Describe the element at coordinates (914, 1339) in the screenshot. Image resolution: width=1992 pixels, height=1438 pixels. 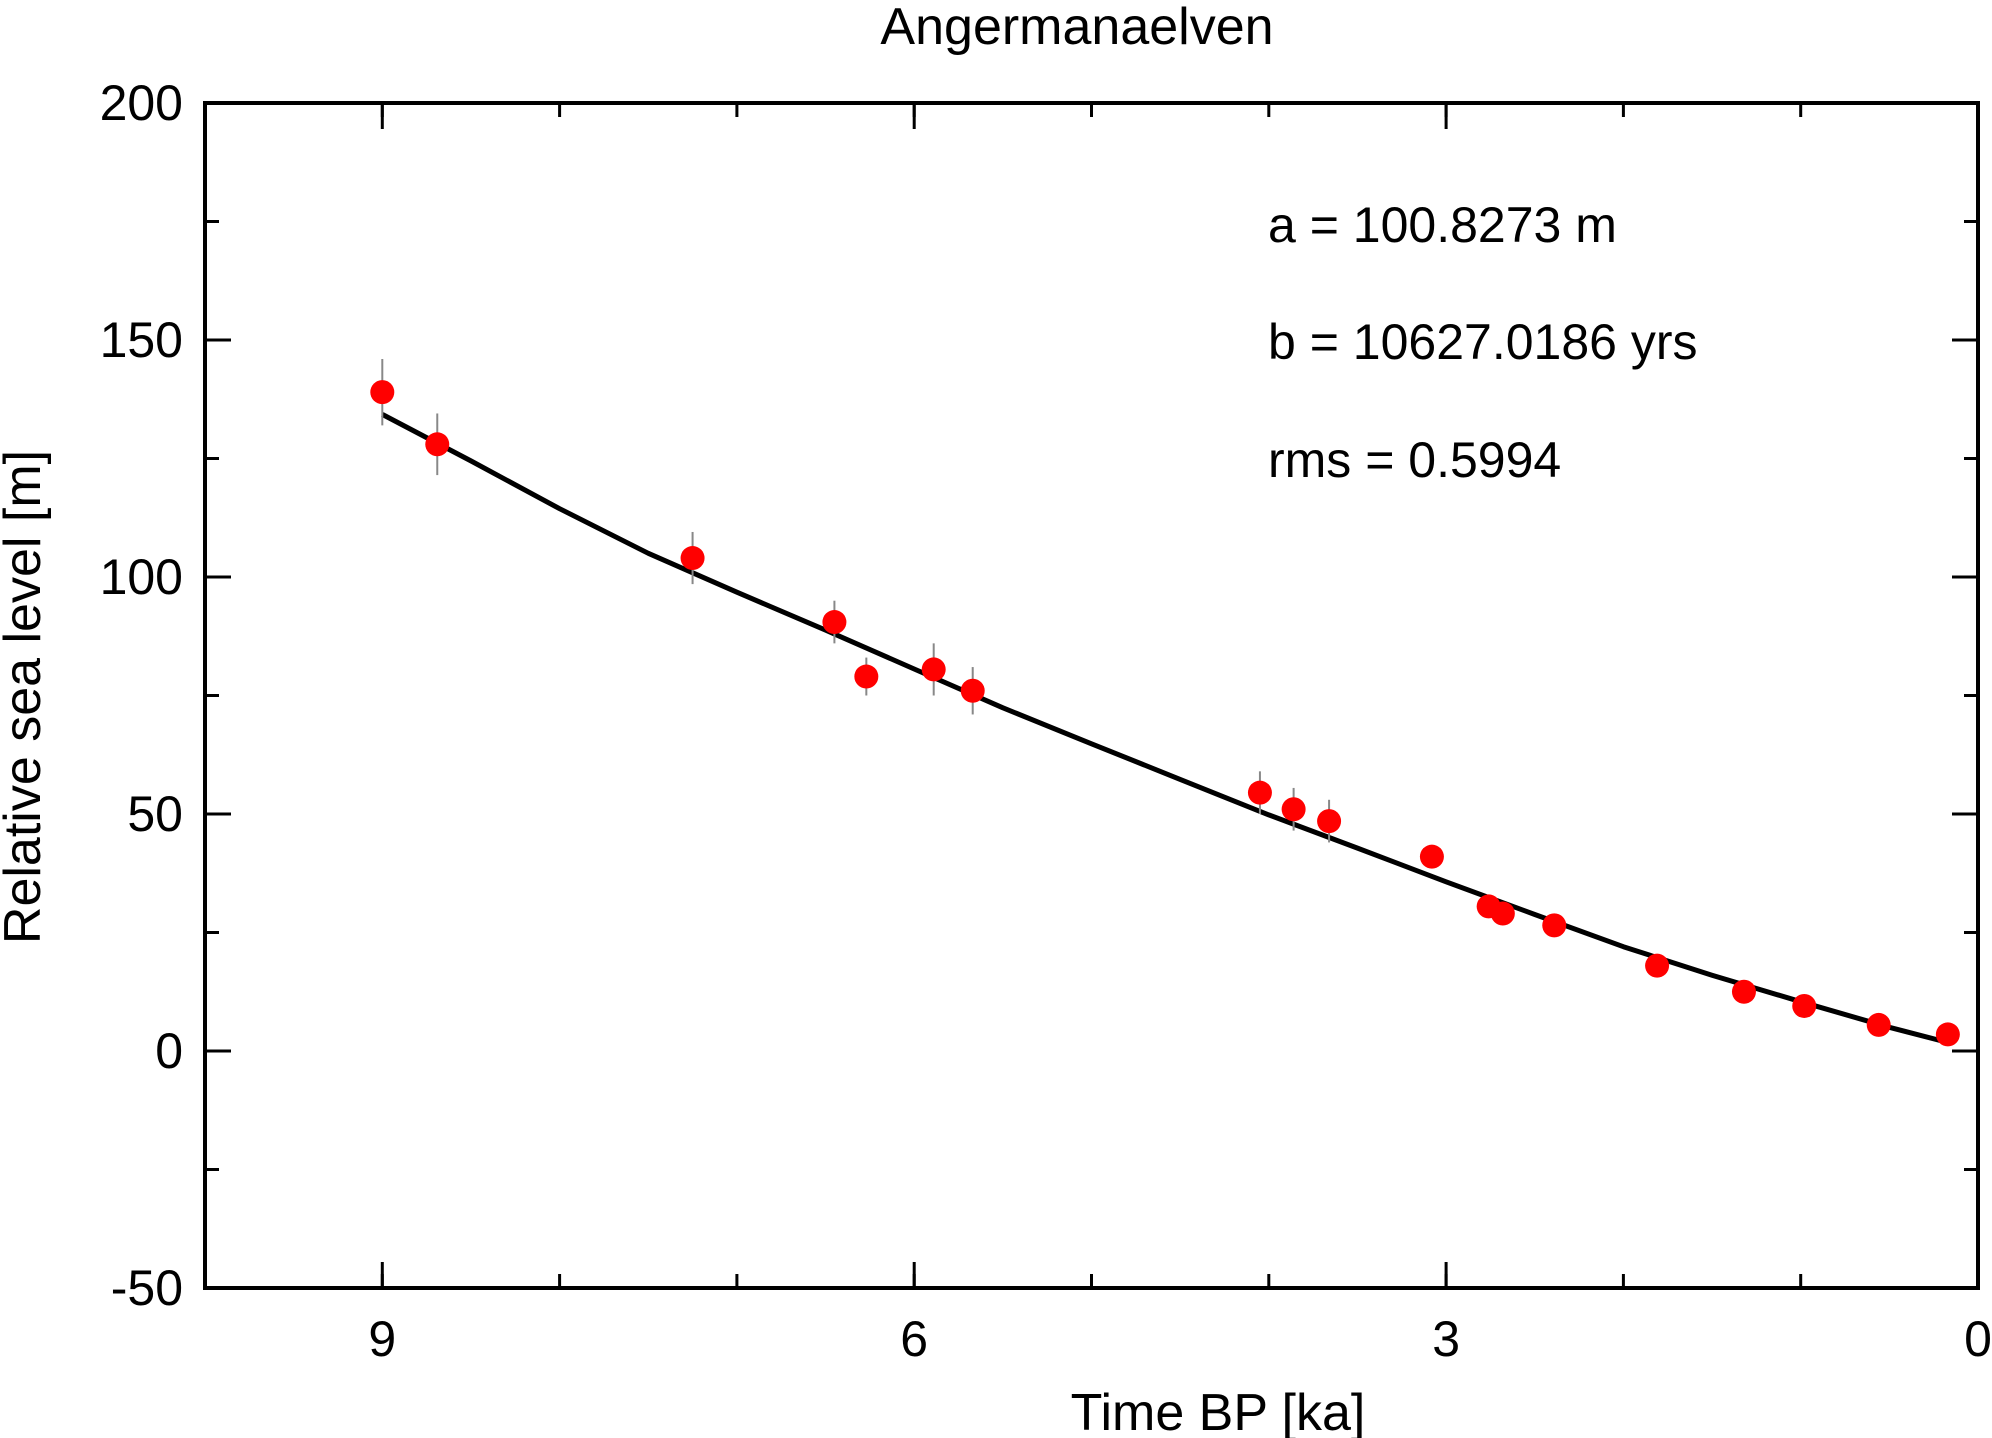
I see `x-tick-label: 6` at that location.